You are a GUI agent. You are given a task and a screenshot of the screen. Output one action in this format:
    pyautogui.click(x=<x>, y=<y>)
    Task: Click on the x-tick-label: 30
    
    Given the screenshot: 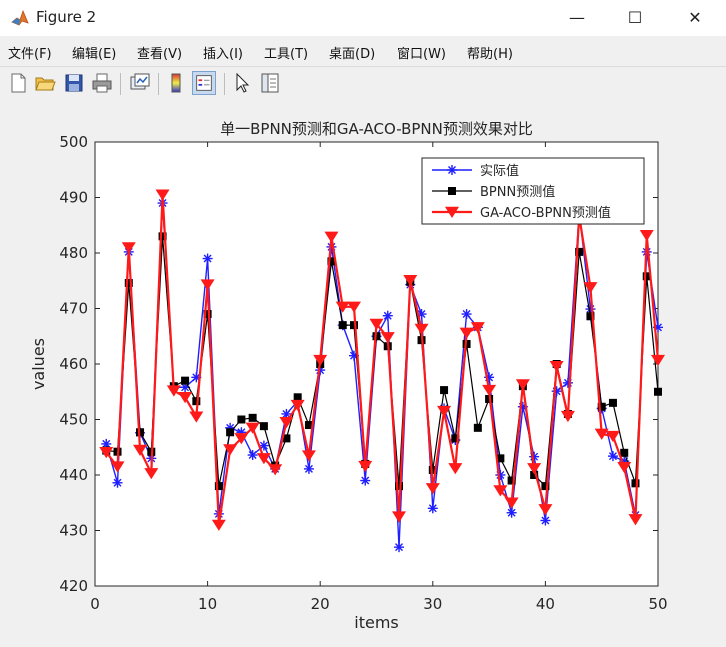 What is the action you would take?
    pyautogui.click(x=432, y=604)
    